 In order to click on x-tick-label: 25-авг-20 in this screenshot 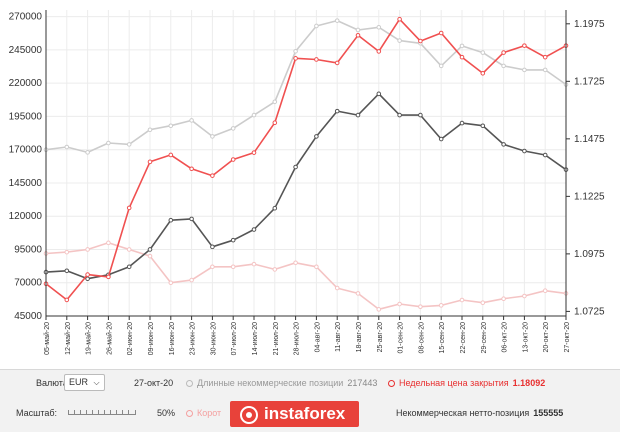, I will do `click(380, 337)`.